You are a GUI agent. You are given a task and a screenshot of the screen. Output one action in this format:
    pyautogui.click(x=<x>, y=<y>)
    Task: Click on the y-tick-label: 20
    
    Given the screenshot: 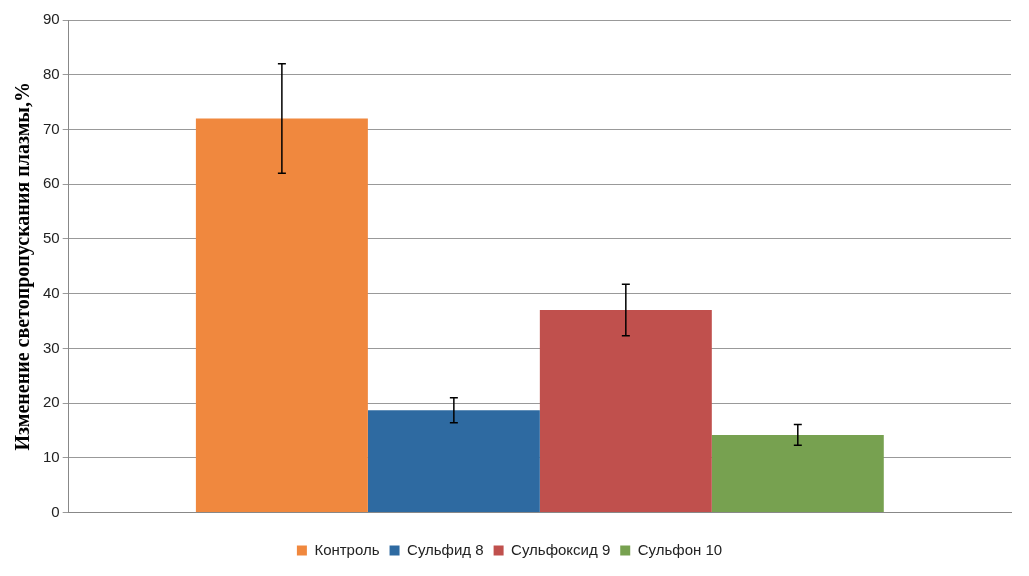 What is the action you would take?
    pyautogui.click(x=51, y=402)
    